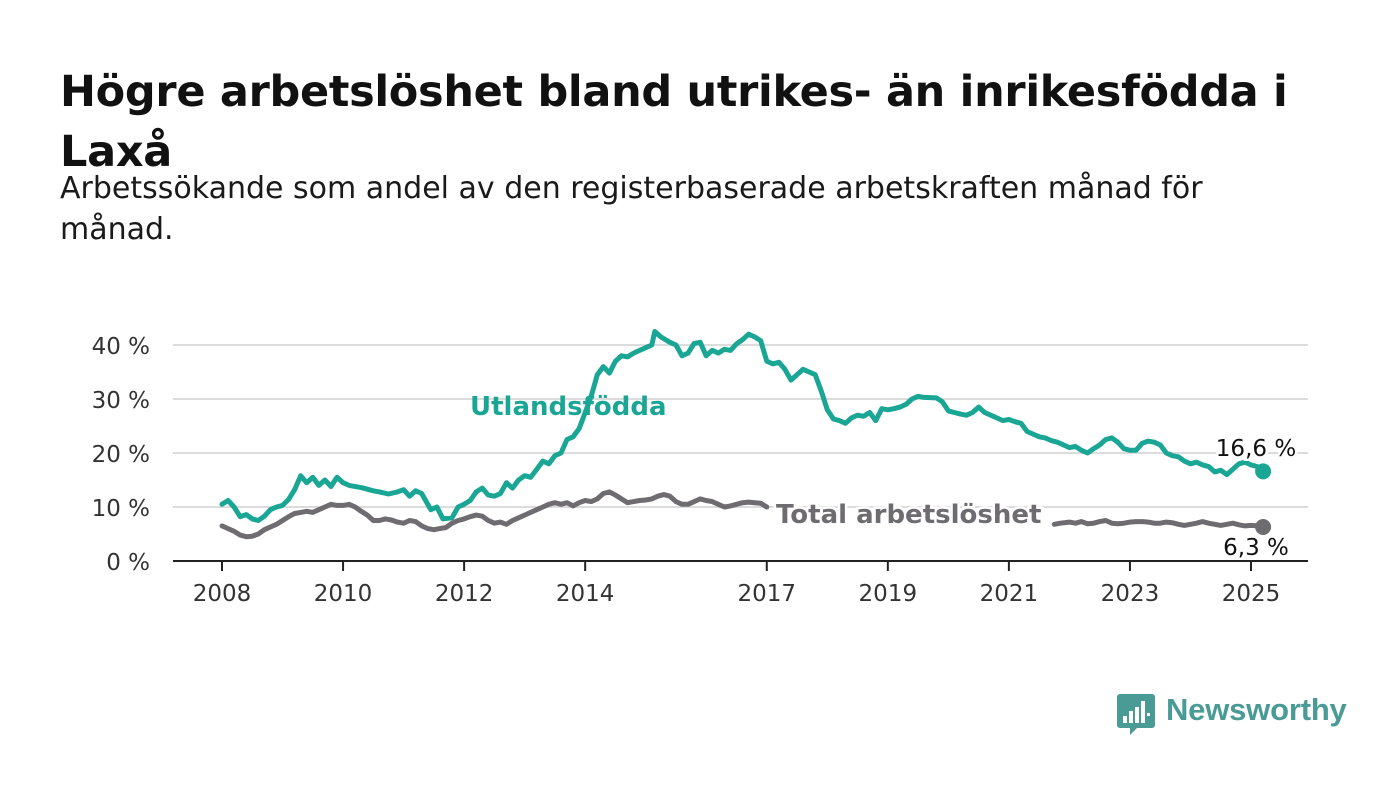  I want to click on y-tick-label: 30 %, so click(121, 401).